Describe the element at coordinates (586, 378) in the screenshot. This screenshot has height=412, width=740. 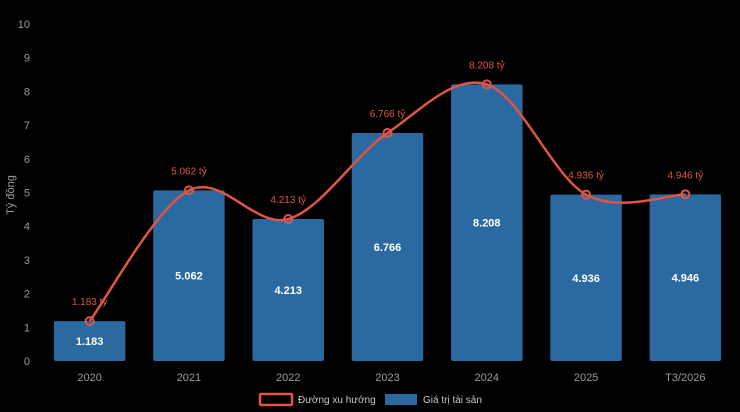
I see `x-tick-label: 2025` at that location.